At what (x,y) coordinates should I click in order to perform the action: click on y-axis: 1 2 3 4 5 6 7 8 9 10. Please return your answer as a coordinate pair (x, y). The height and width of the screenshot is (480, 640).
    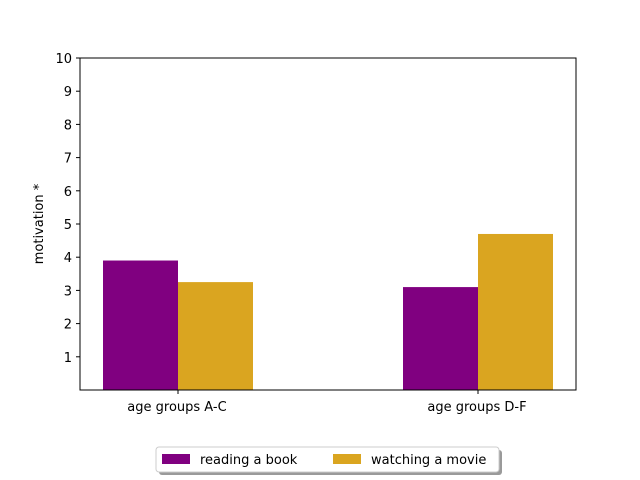
    Looking at the image, I should click on (67, 209).